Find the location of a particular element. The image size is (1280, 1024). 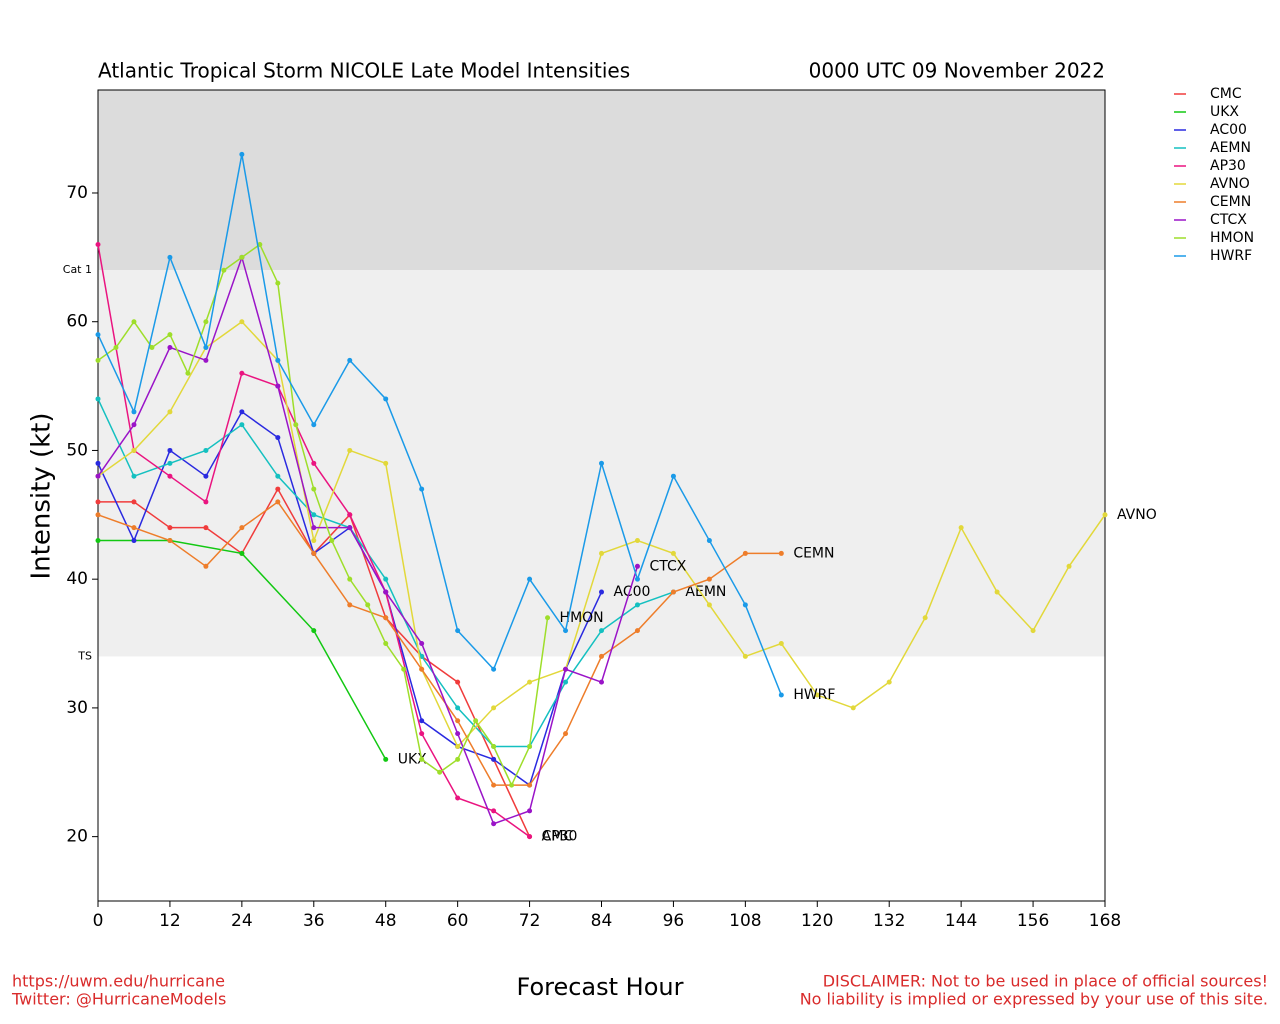

legend-label: AEMN is located at coordinates (1230, 148).